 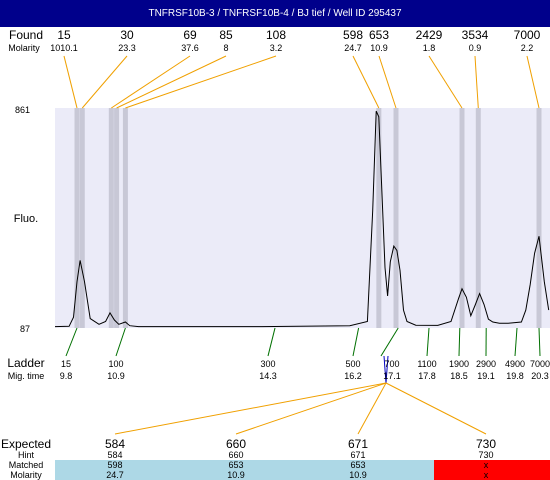 I want to click on ladder-time-300: 14.3, so click(x=268, y=376).